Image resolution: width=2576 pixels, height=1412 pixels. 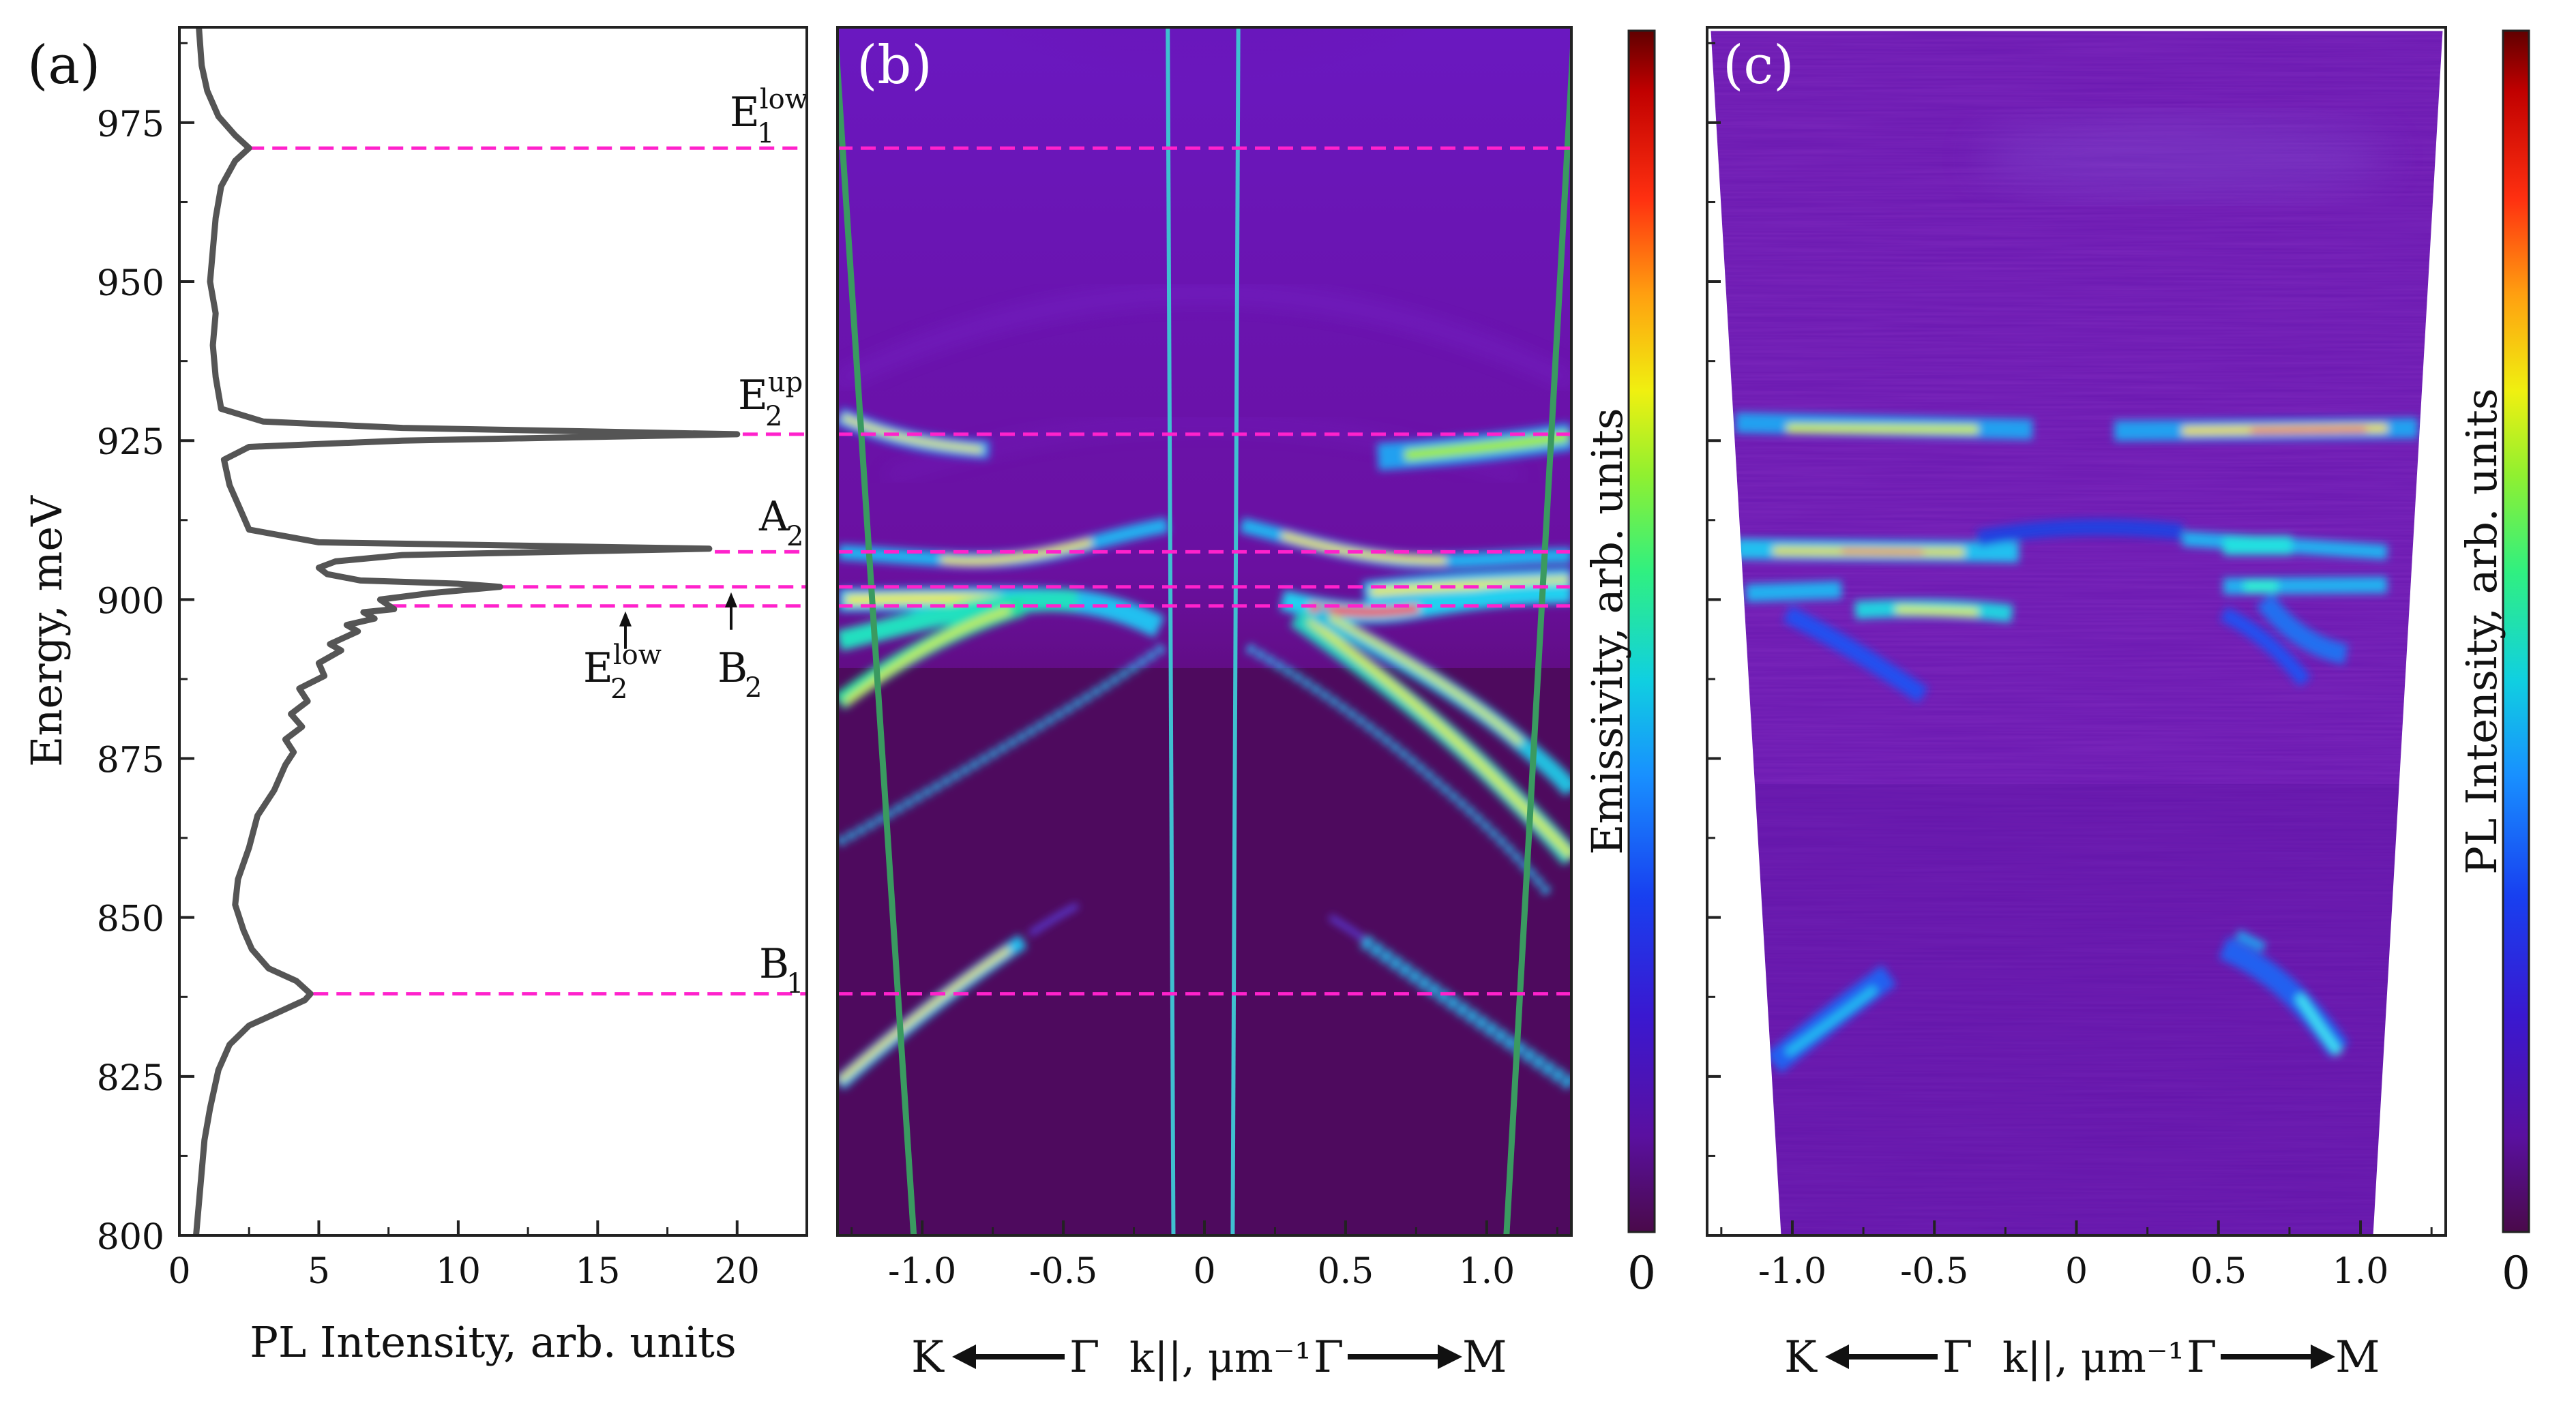 What do you see at coordinates (1607, 631) in the screenshot?
I see `colorbar-b-label: Emissivity, arb. units` at bounding box center [1607, 631].